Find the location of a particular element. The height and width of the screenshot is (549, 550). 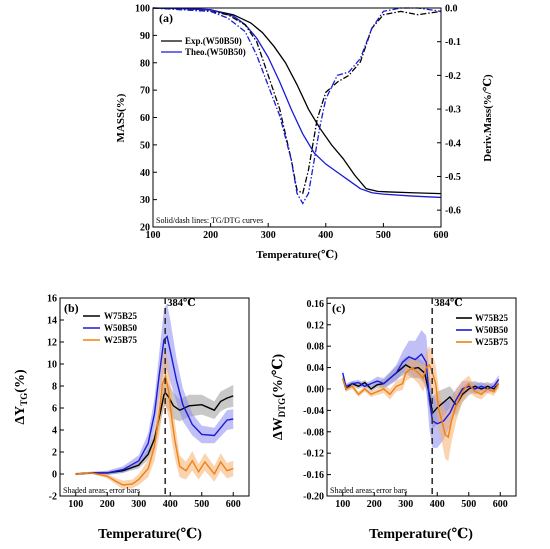

legend-label-w25b75-c: W25B75 is located at coordinates (492, 342).